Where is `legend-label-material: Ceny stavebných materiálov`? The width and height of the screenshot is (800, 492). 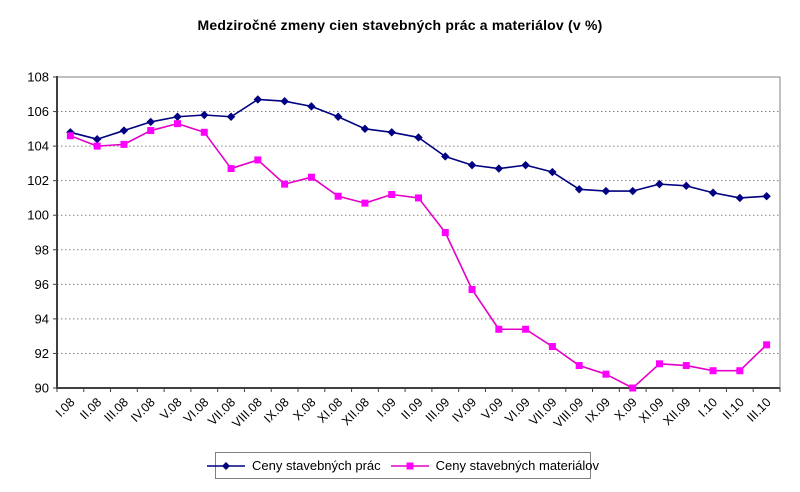 legend-label-material: Ceny stavebných materiálov is located at coordinates (517, 465).